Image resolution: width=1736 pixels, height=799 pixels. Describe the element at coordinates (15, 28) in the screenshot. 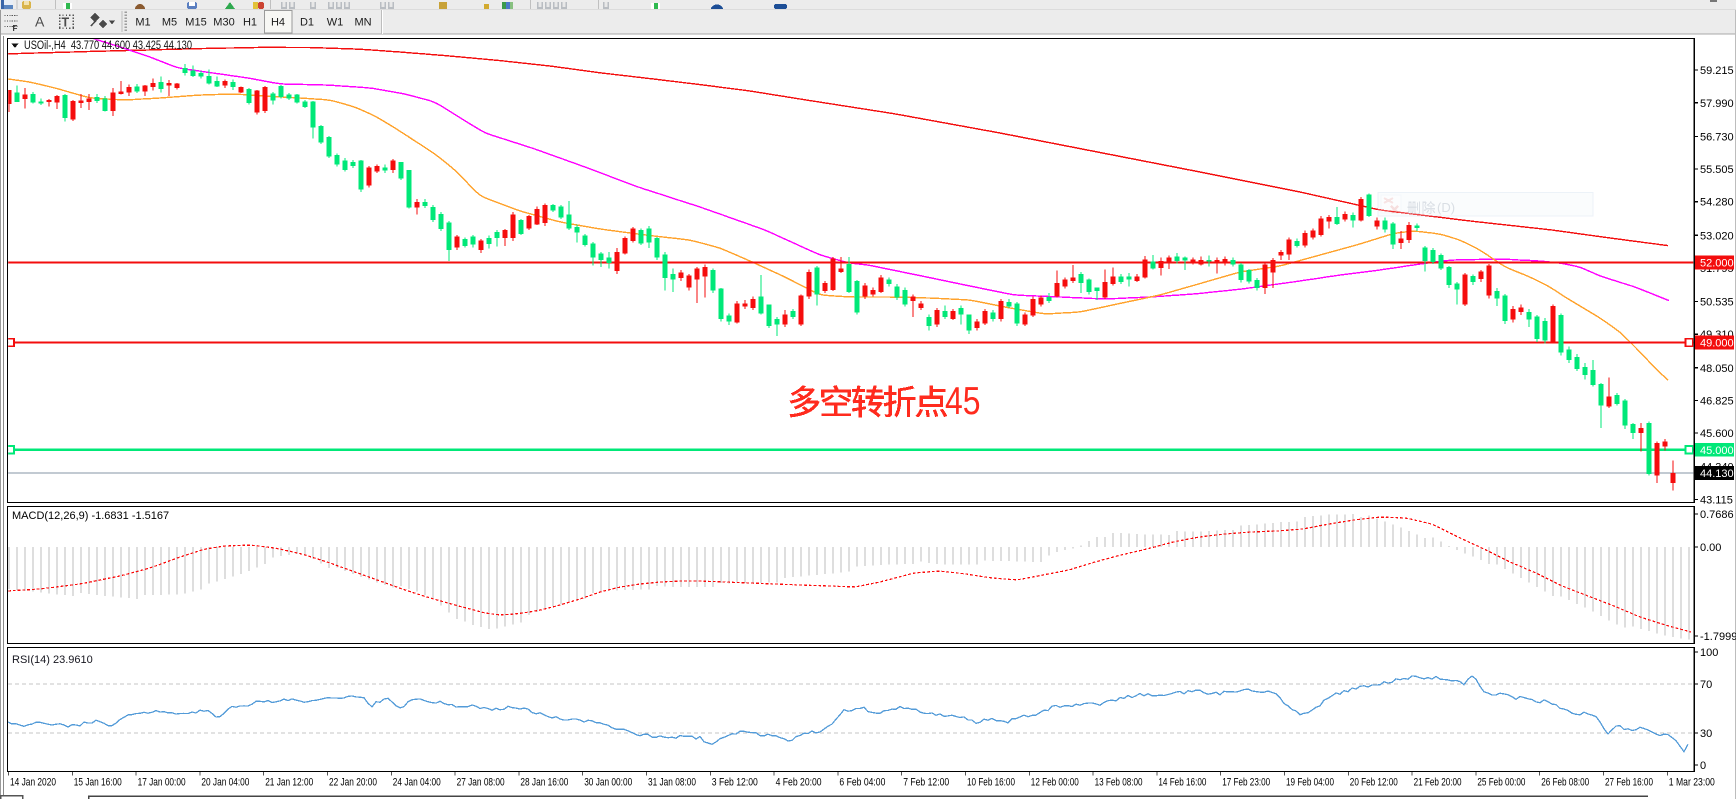

I see `svg-text: F` at that location.